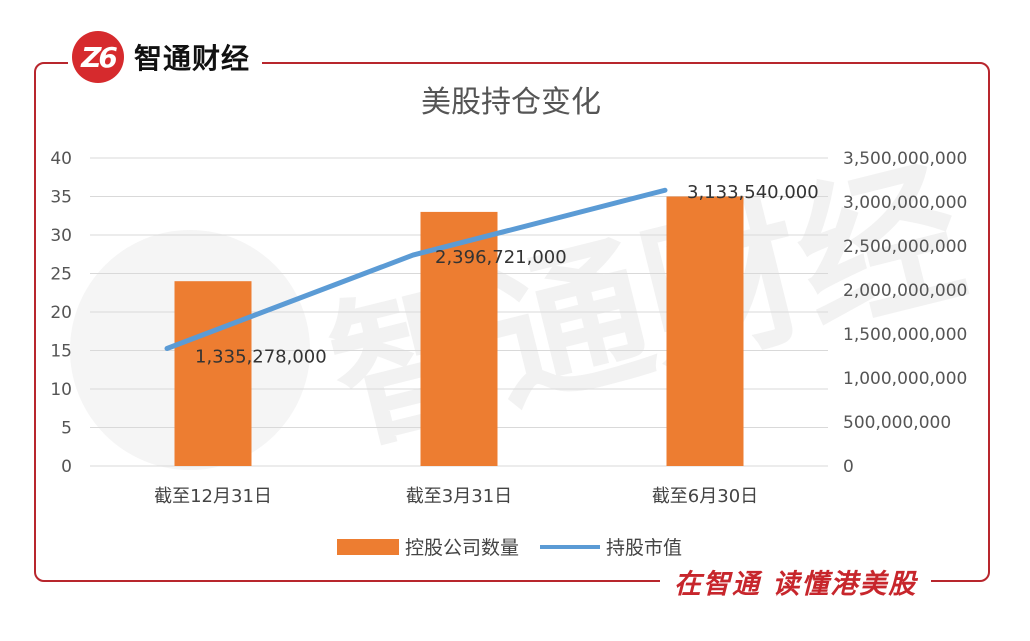  Describe the element at coordinates (61, 236) in the screenshot. I see `y-left-tick-label: 30` at that location.